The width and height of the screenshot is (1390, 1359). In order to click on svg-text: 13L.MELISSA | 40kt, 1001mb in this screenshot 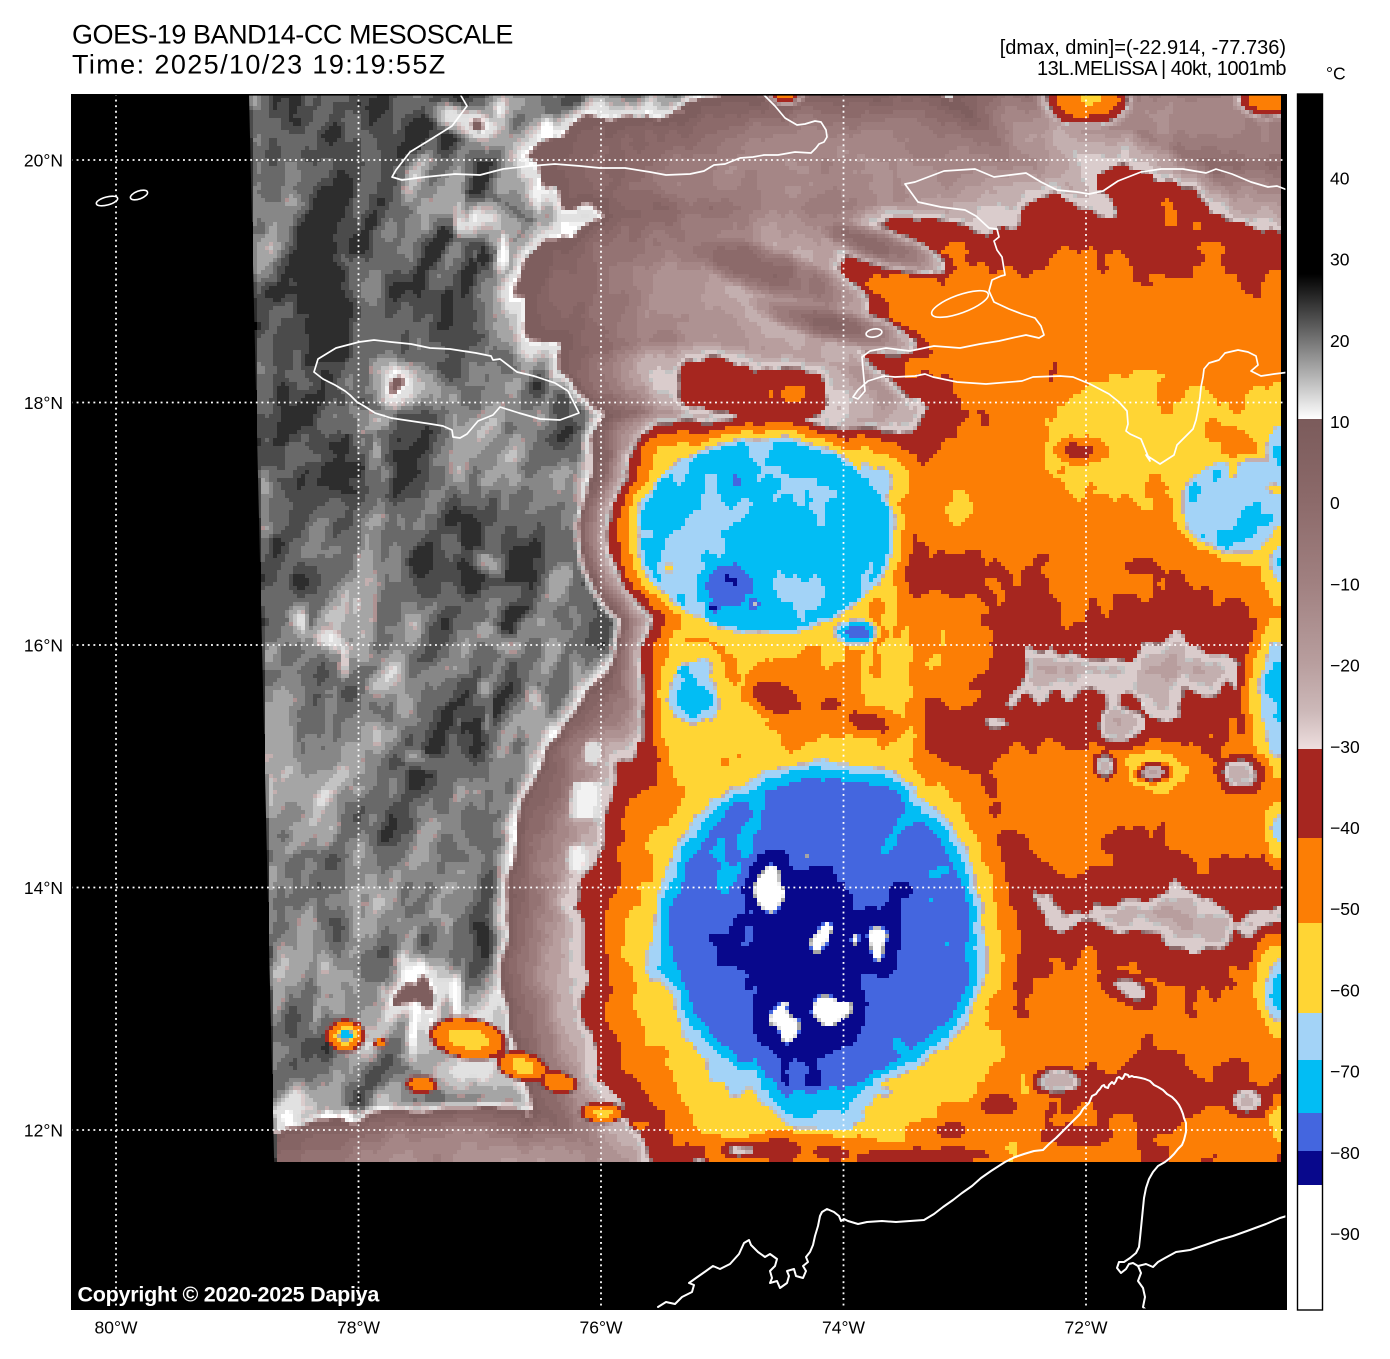, I will do `click(1161, 69)`.